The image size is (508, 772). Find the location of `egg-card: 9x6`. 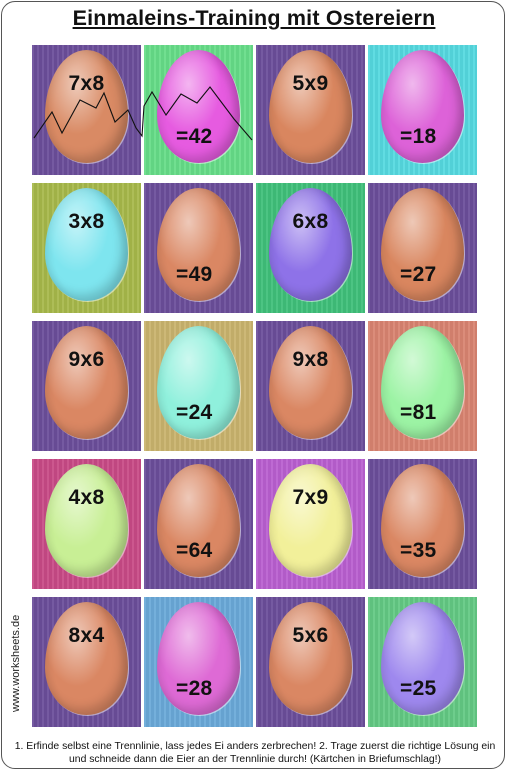

egg-card: 9x6 is located at coordinates (86, 386).